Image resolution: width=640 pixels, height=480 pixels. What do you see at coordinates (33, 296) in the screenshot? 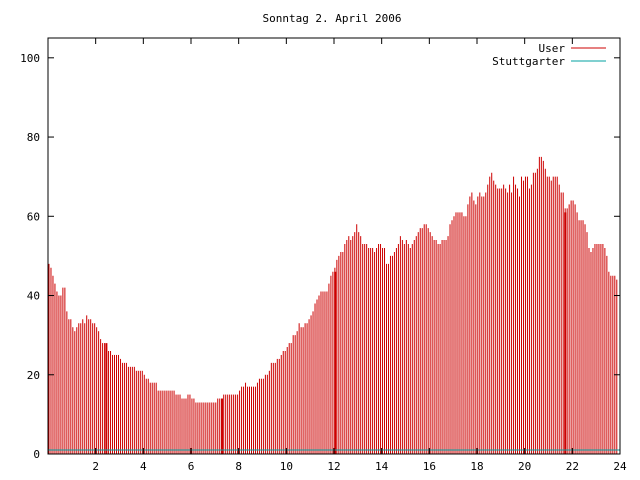
I see `y-tick-label: 40` at bounding box center [33, 296].